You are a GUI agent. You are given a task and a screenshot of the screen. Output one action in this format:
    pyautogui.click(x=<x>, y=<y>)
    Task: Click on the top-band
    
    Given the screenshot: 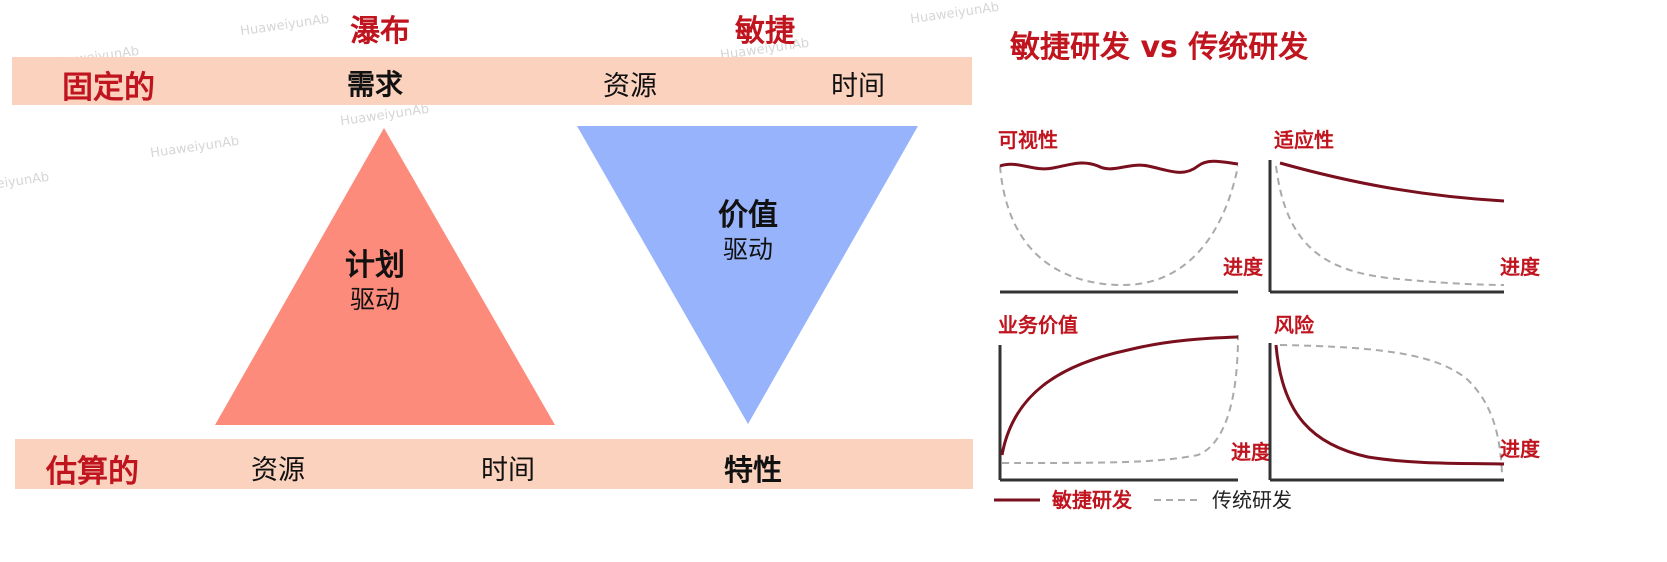 What is the action you would take?
    pyautogui.click(x=492, y=81)
    